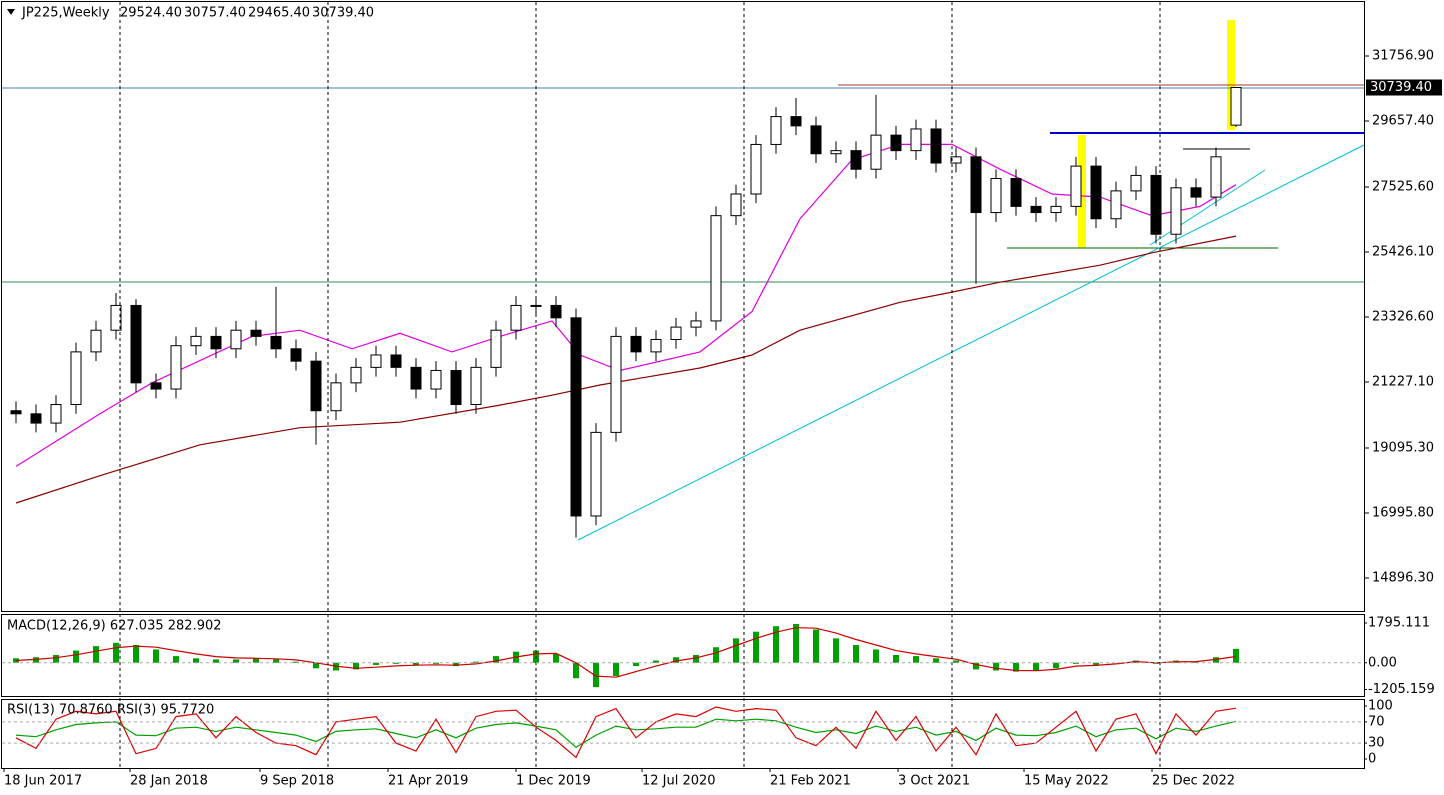  Describe the element at coordinates (1382, 662) in the screenshot. I see `y-tick-label: 0.00` at that location.